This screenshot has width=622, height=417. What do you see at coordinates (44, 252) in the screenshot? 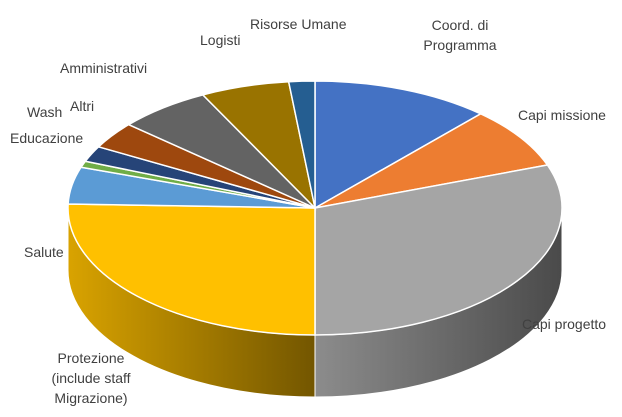
I see `slice-label: Salute` at bounding box center [44, 252].